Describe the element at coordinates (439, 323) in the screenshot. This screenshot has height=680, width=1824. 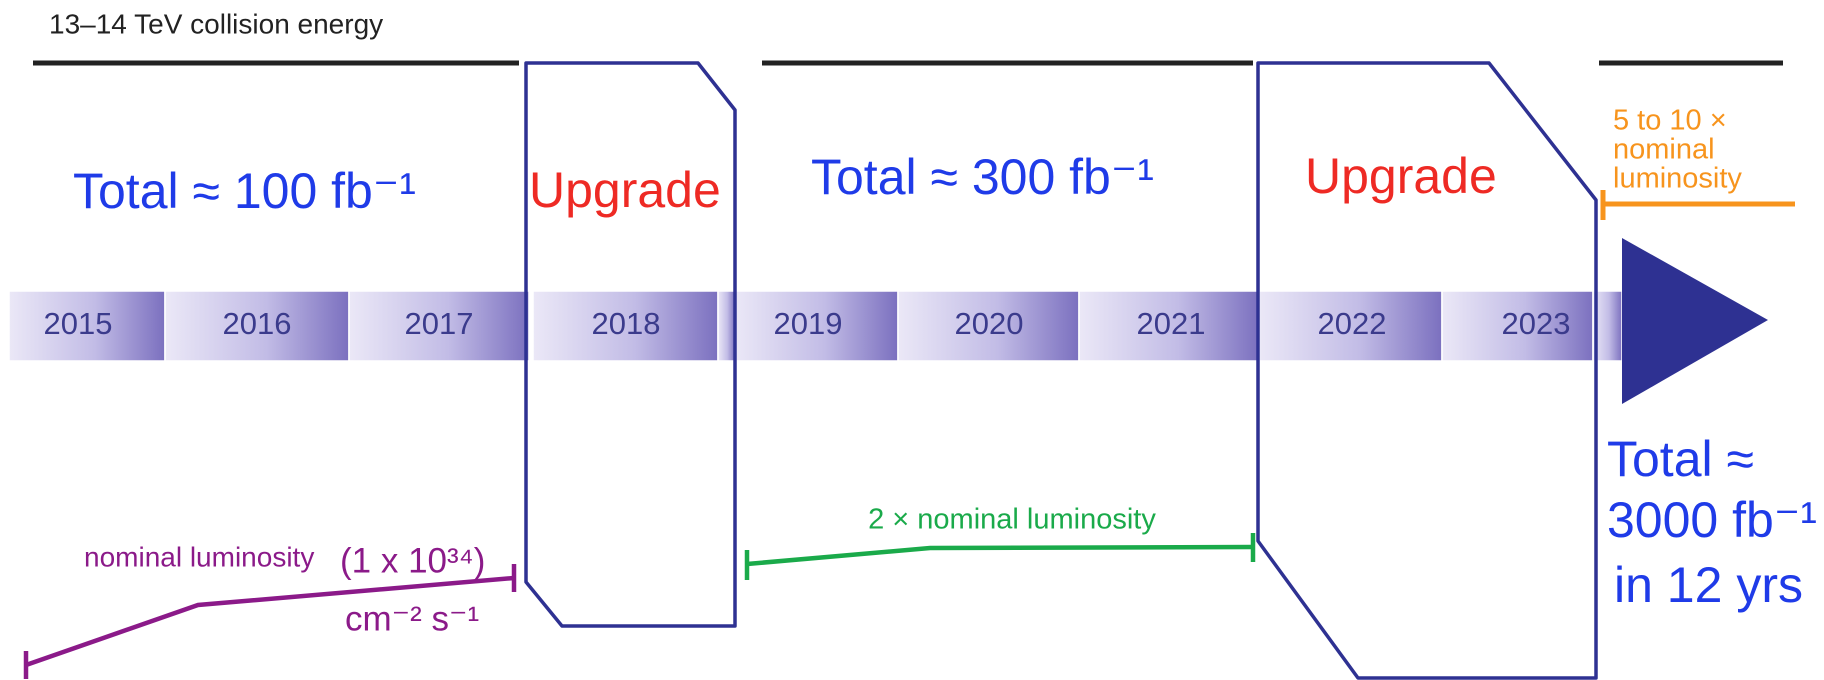
I see `year: 2017` at that location.